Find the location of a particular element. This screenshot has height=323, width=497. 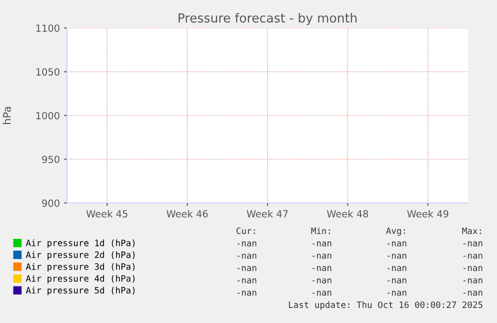

text: Avg: is located at coordinates (395, 232).